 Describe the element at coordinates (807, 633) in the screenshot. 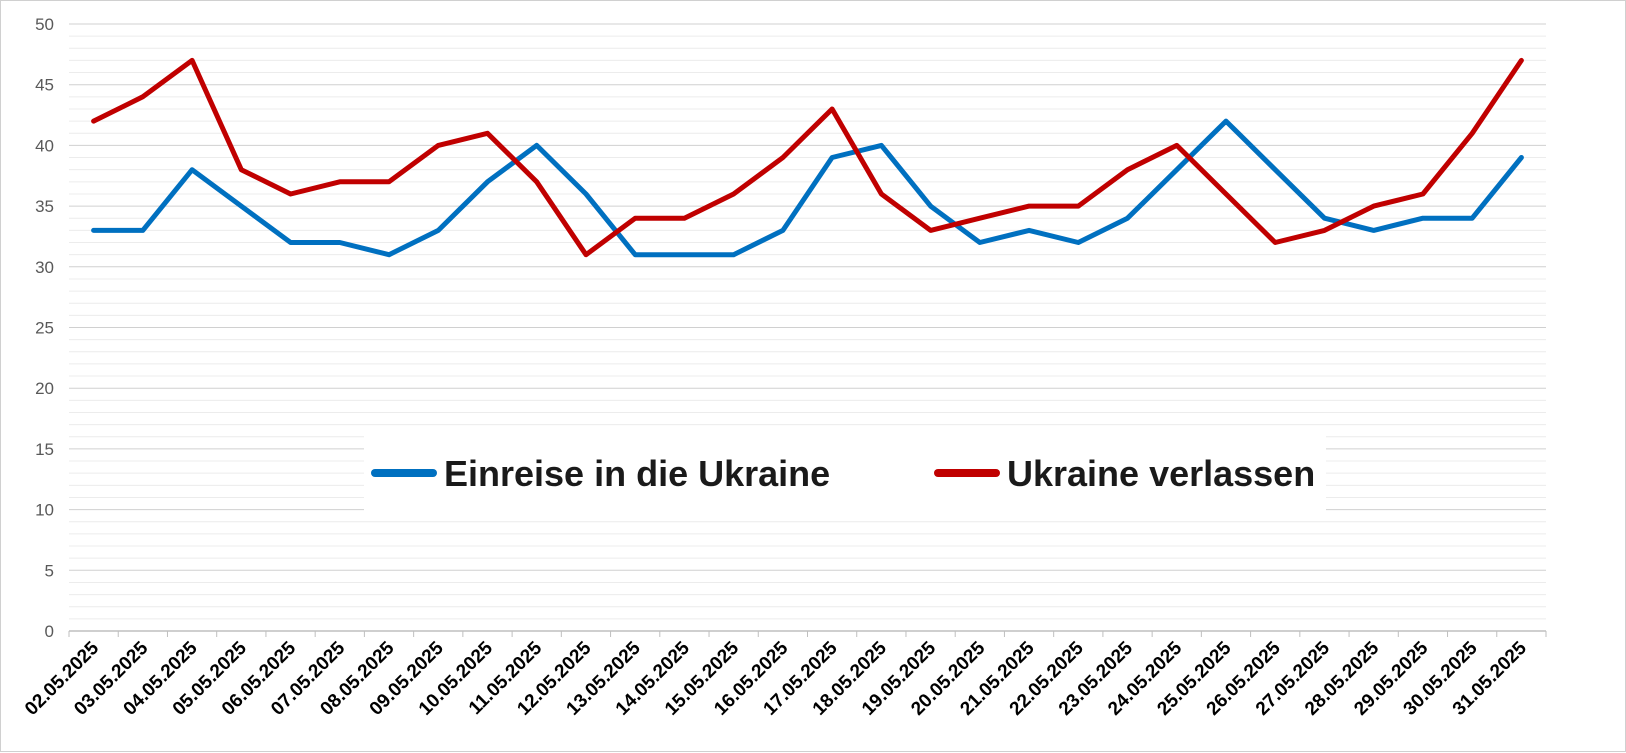

I see `axes` at that location.